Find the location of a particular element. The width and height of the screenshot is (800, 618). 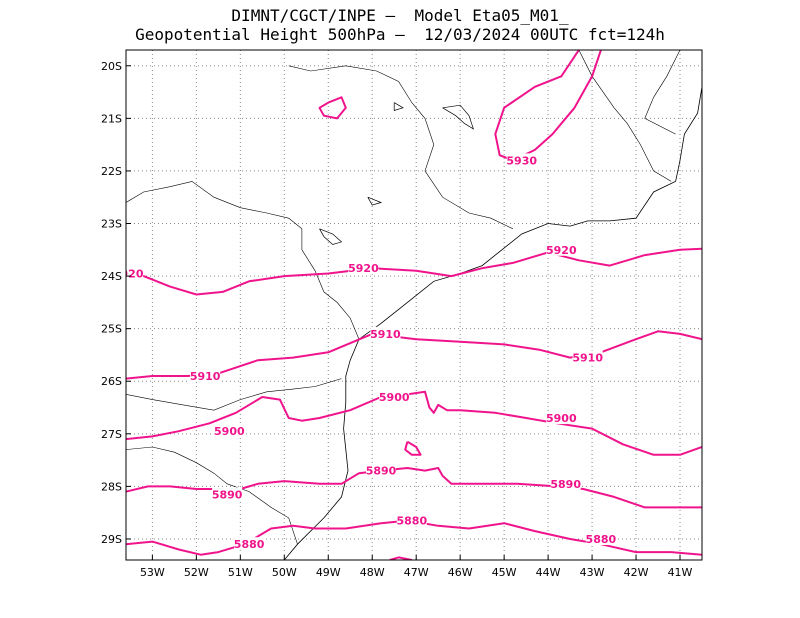

lat-tick-label: 27S is located at coordinates (111, 434).